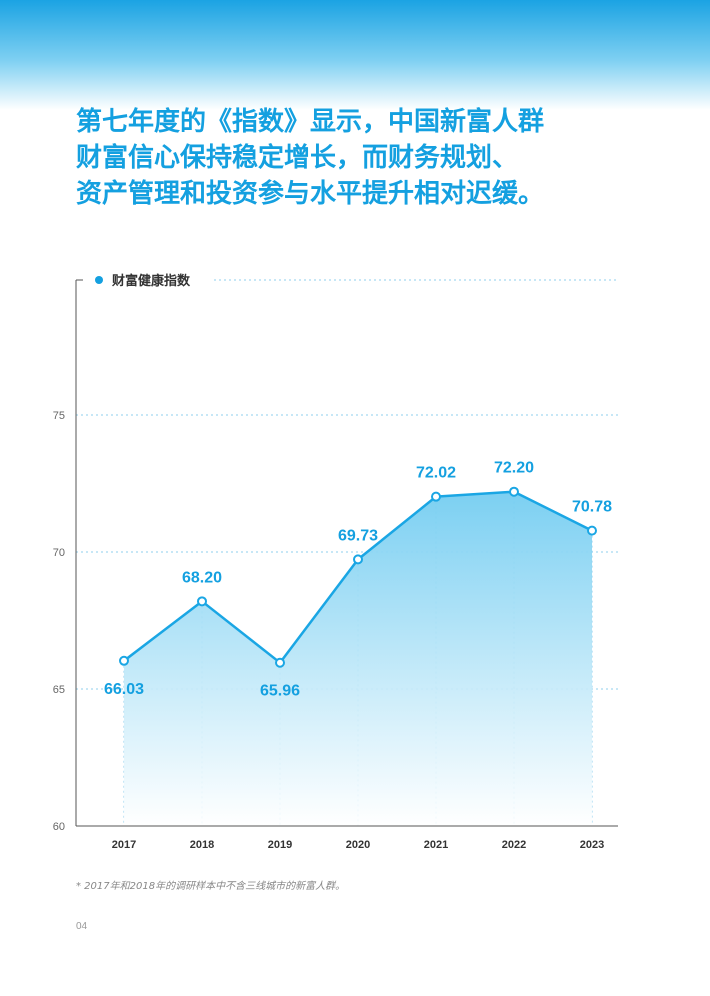 Image resolution: width=710 pixels, height=996 pixels. I want to click on data-label: 69.73, so click(358, 535).